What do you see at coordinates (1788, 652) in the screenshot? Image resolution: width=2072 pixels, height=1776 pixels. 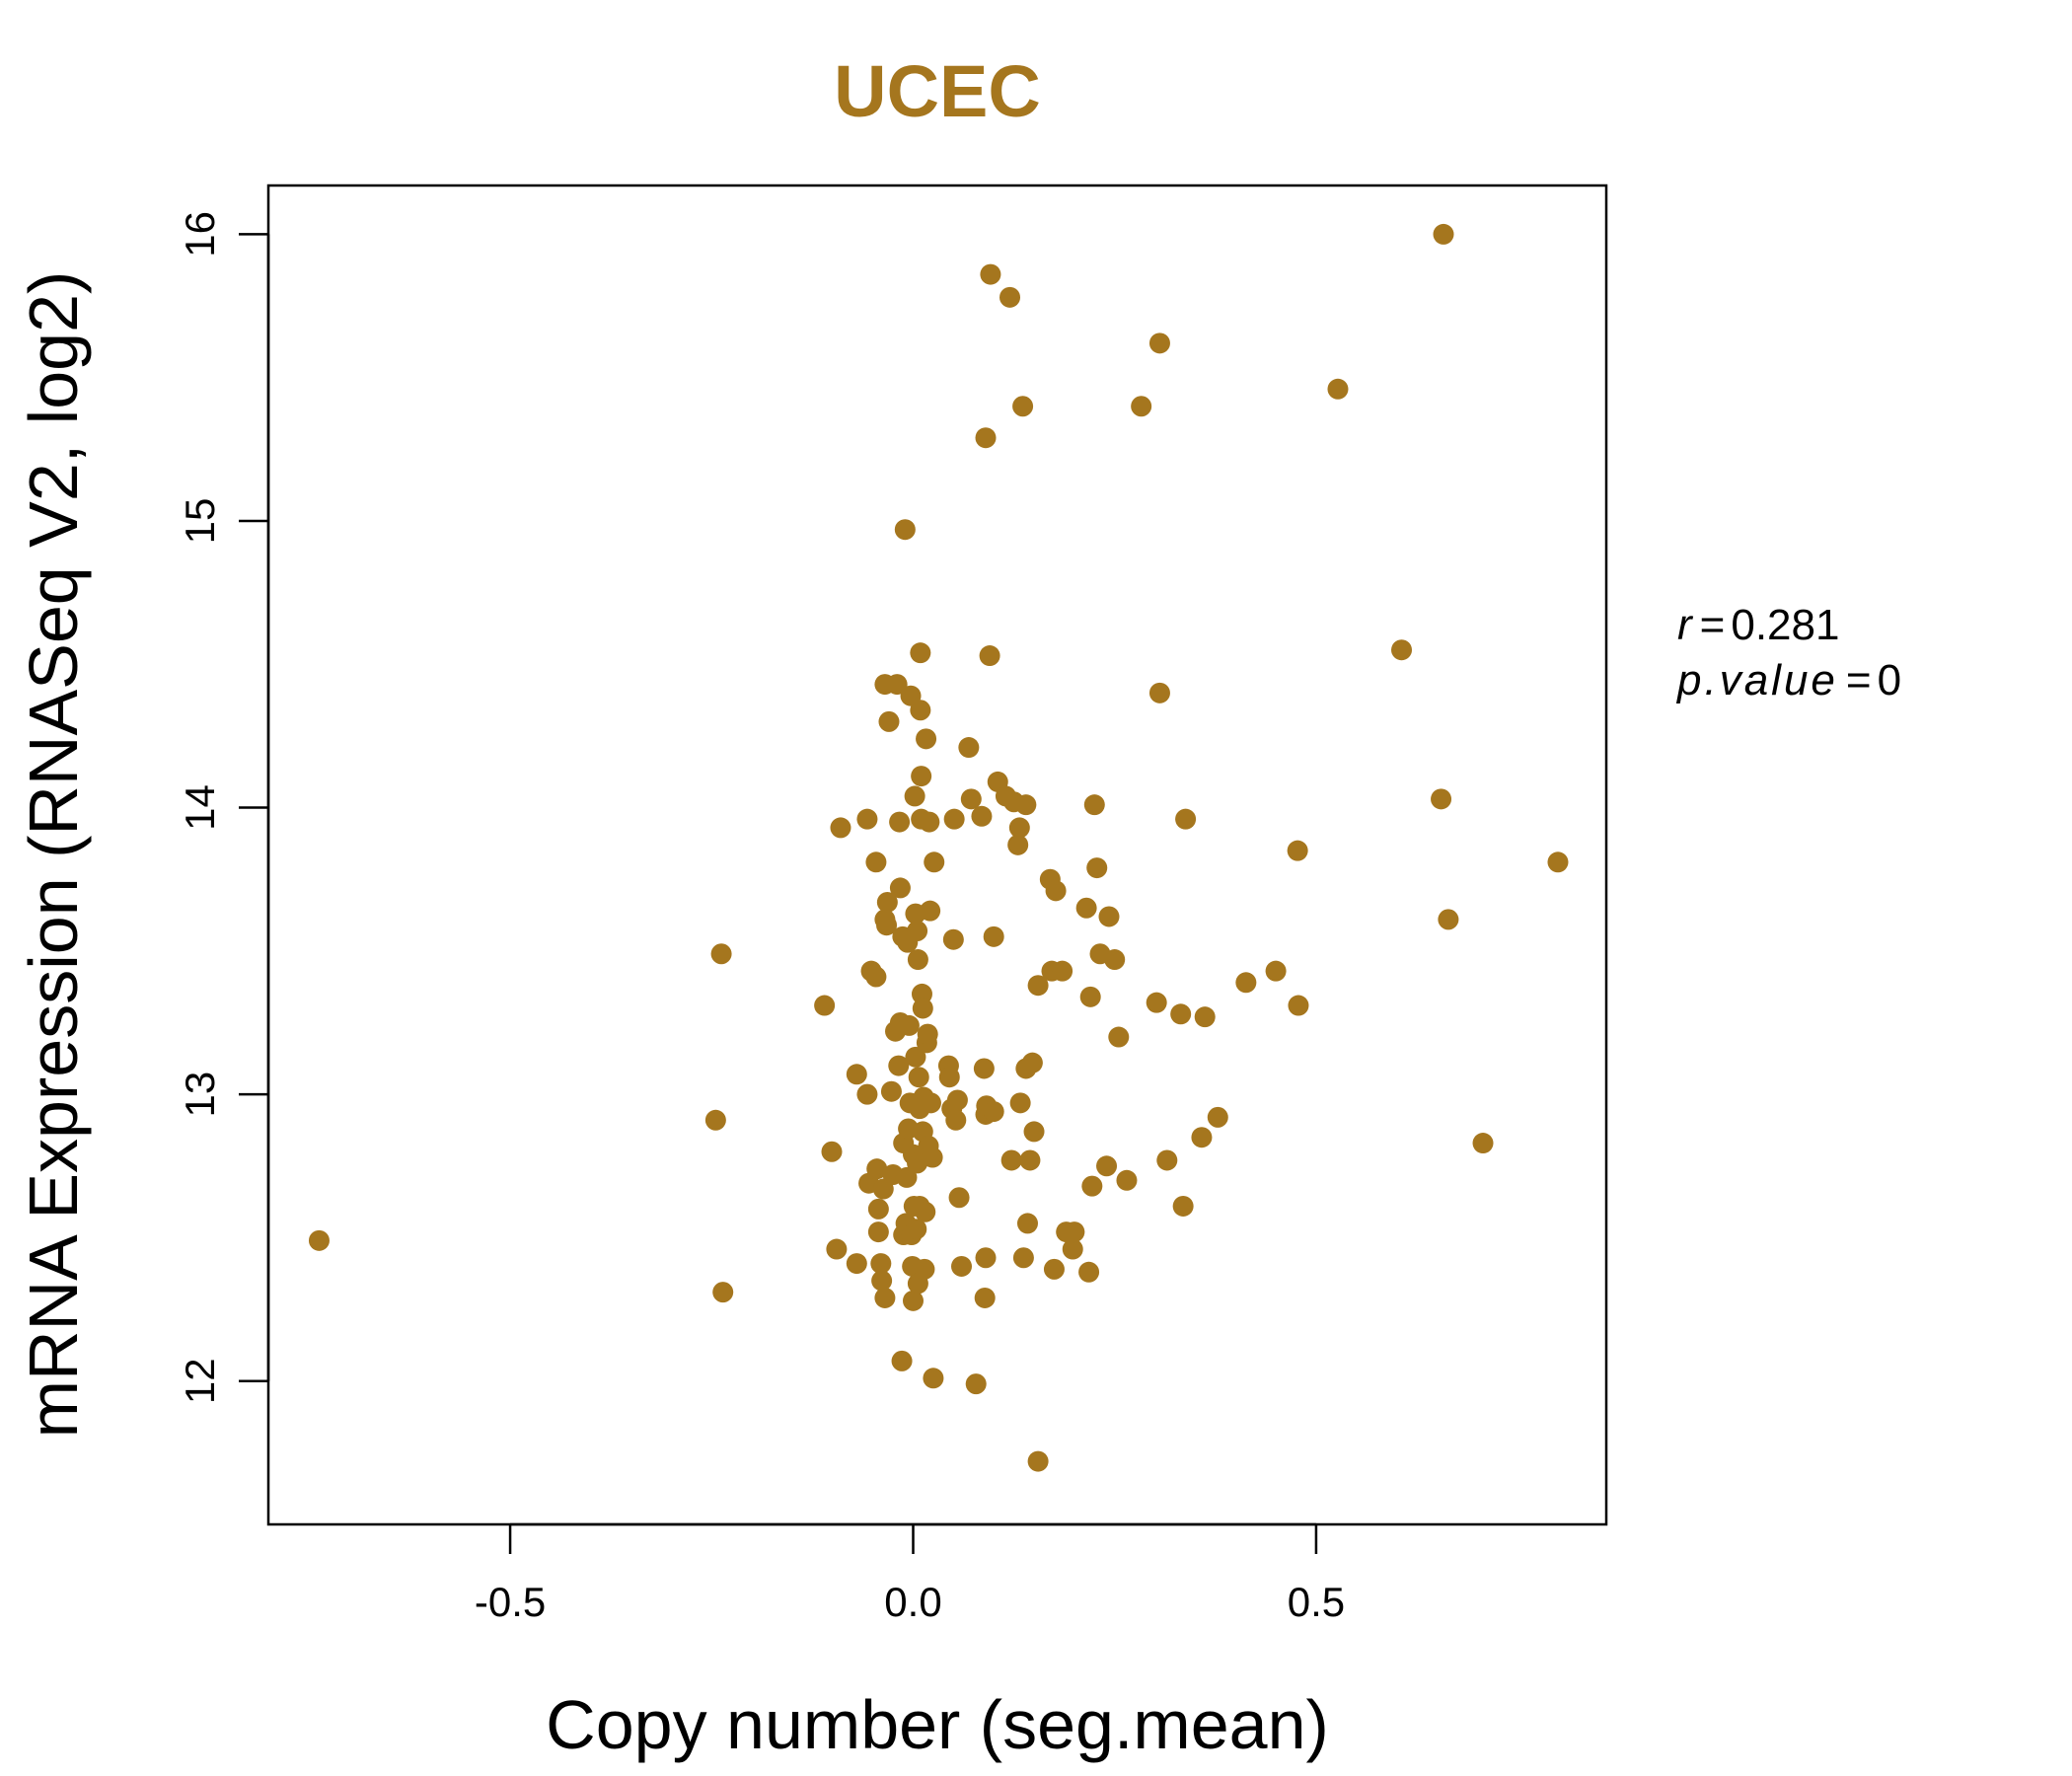 I see `correlation-annotation: r = 0.281 p.value = 0` at bounding box center [1788, 652].